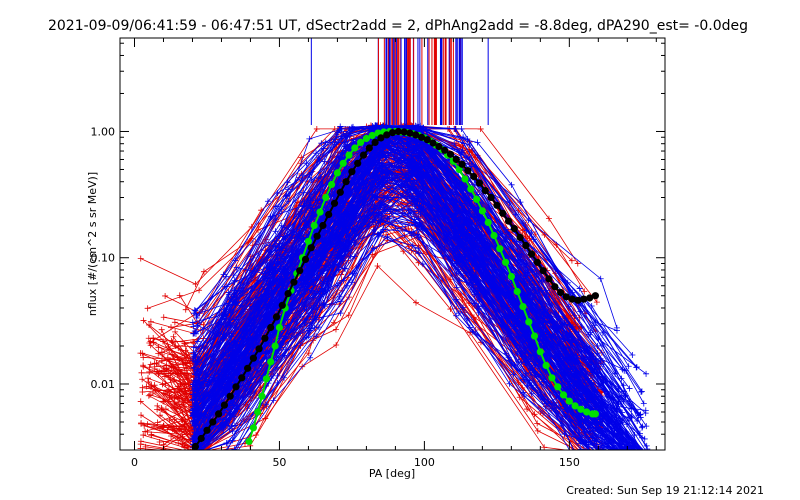 This screenshot has height=500, width=800. What do you see at coordinates (279, 462) in the screenshot?
I see `x-tick-label: 50` at bounding box center [279, 462].